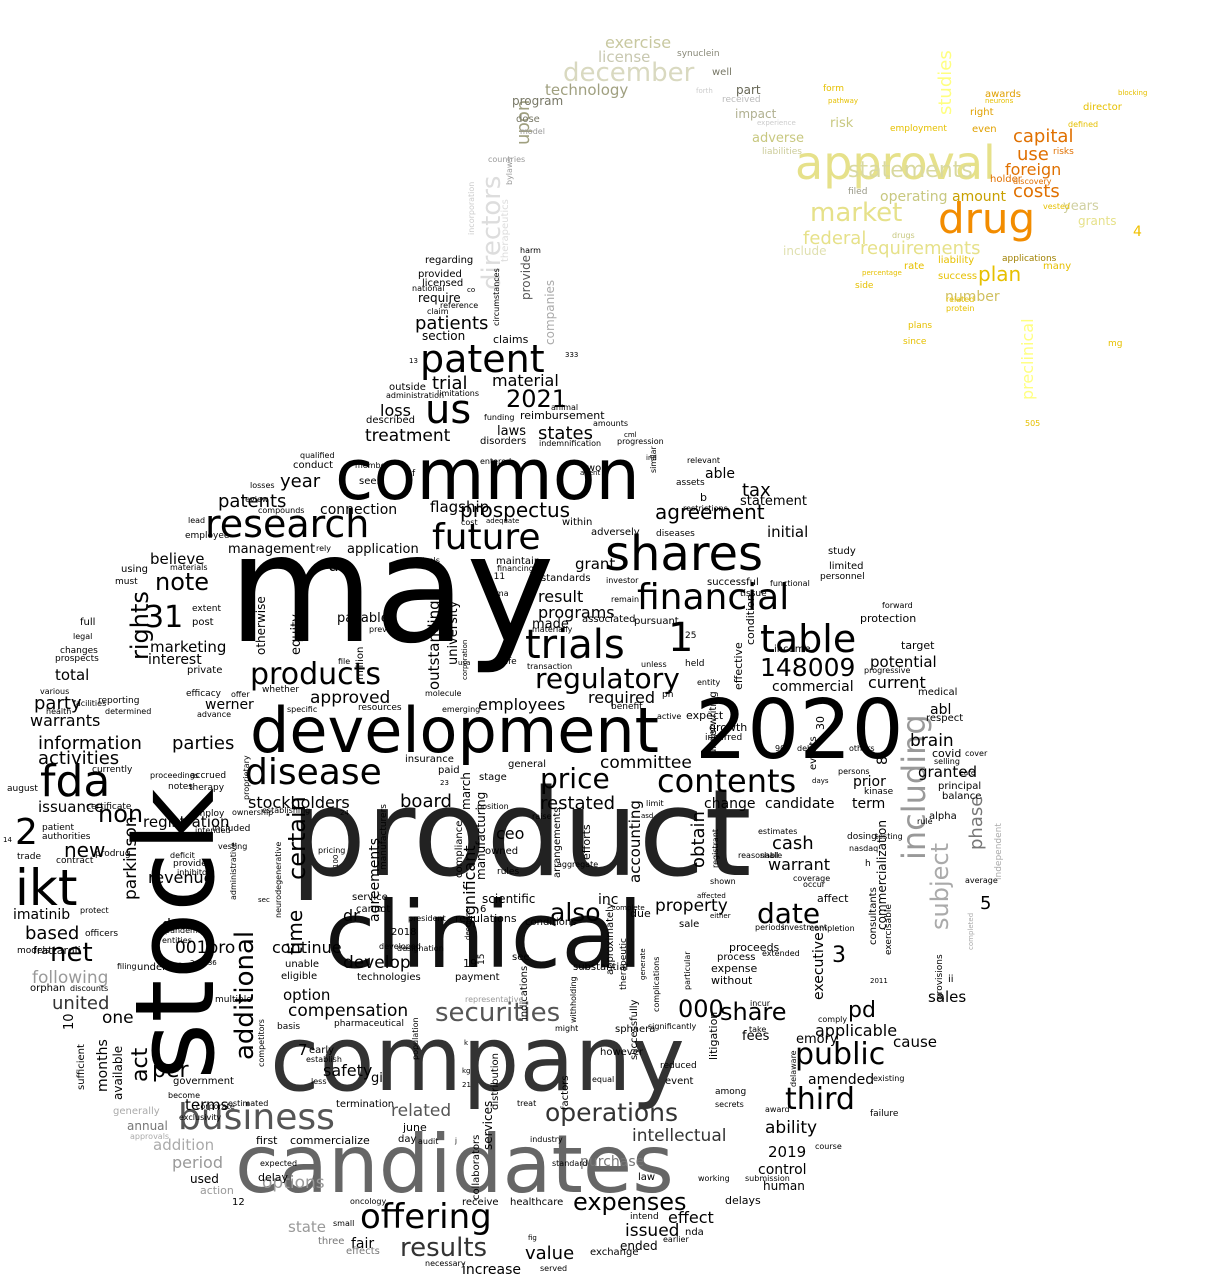  What do you see at coordinates (213, 830) in the screenshot?
I see `word-intended: intended` at bounding box center [213, 830].